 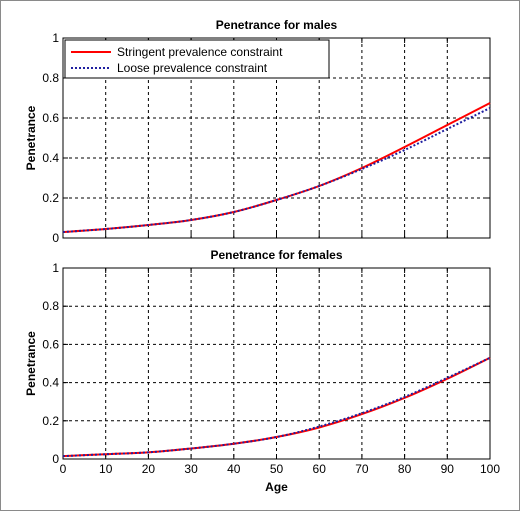 What do you see at coordinates (234, 469) in the screenshot?
I see `x-tick-label: 40` at bounding box center [234, 469].